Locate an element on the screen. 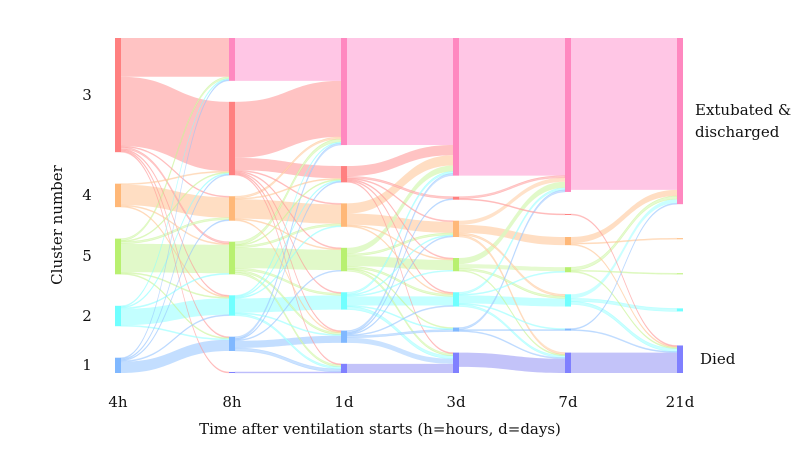 This screenshot has height=455, width=808. outcome-label-died: Died is located at coordinates (718, 359).